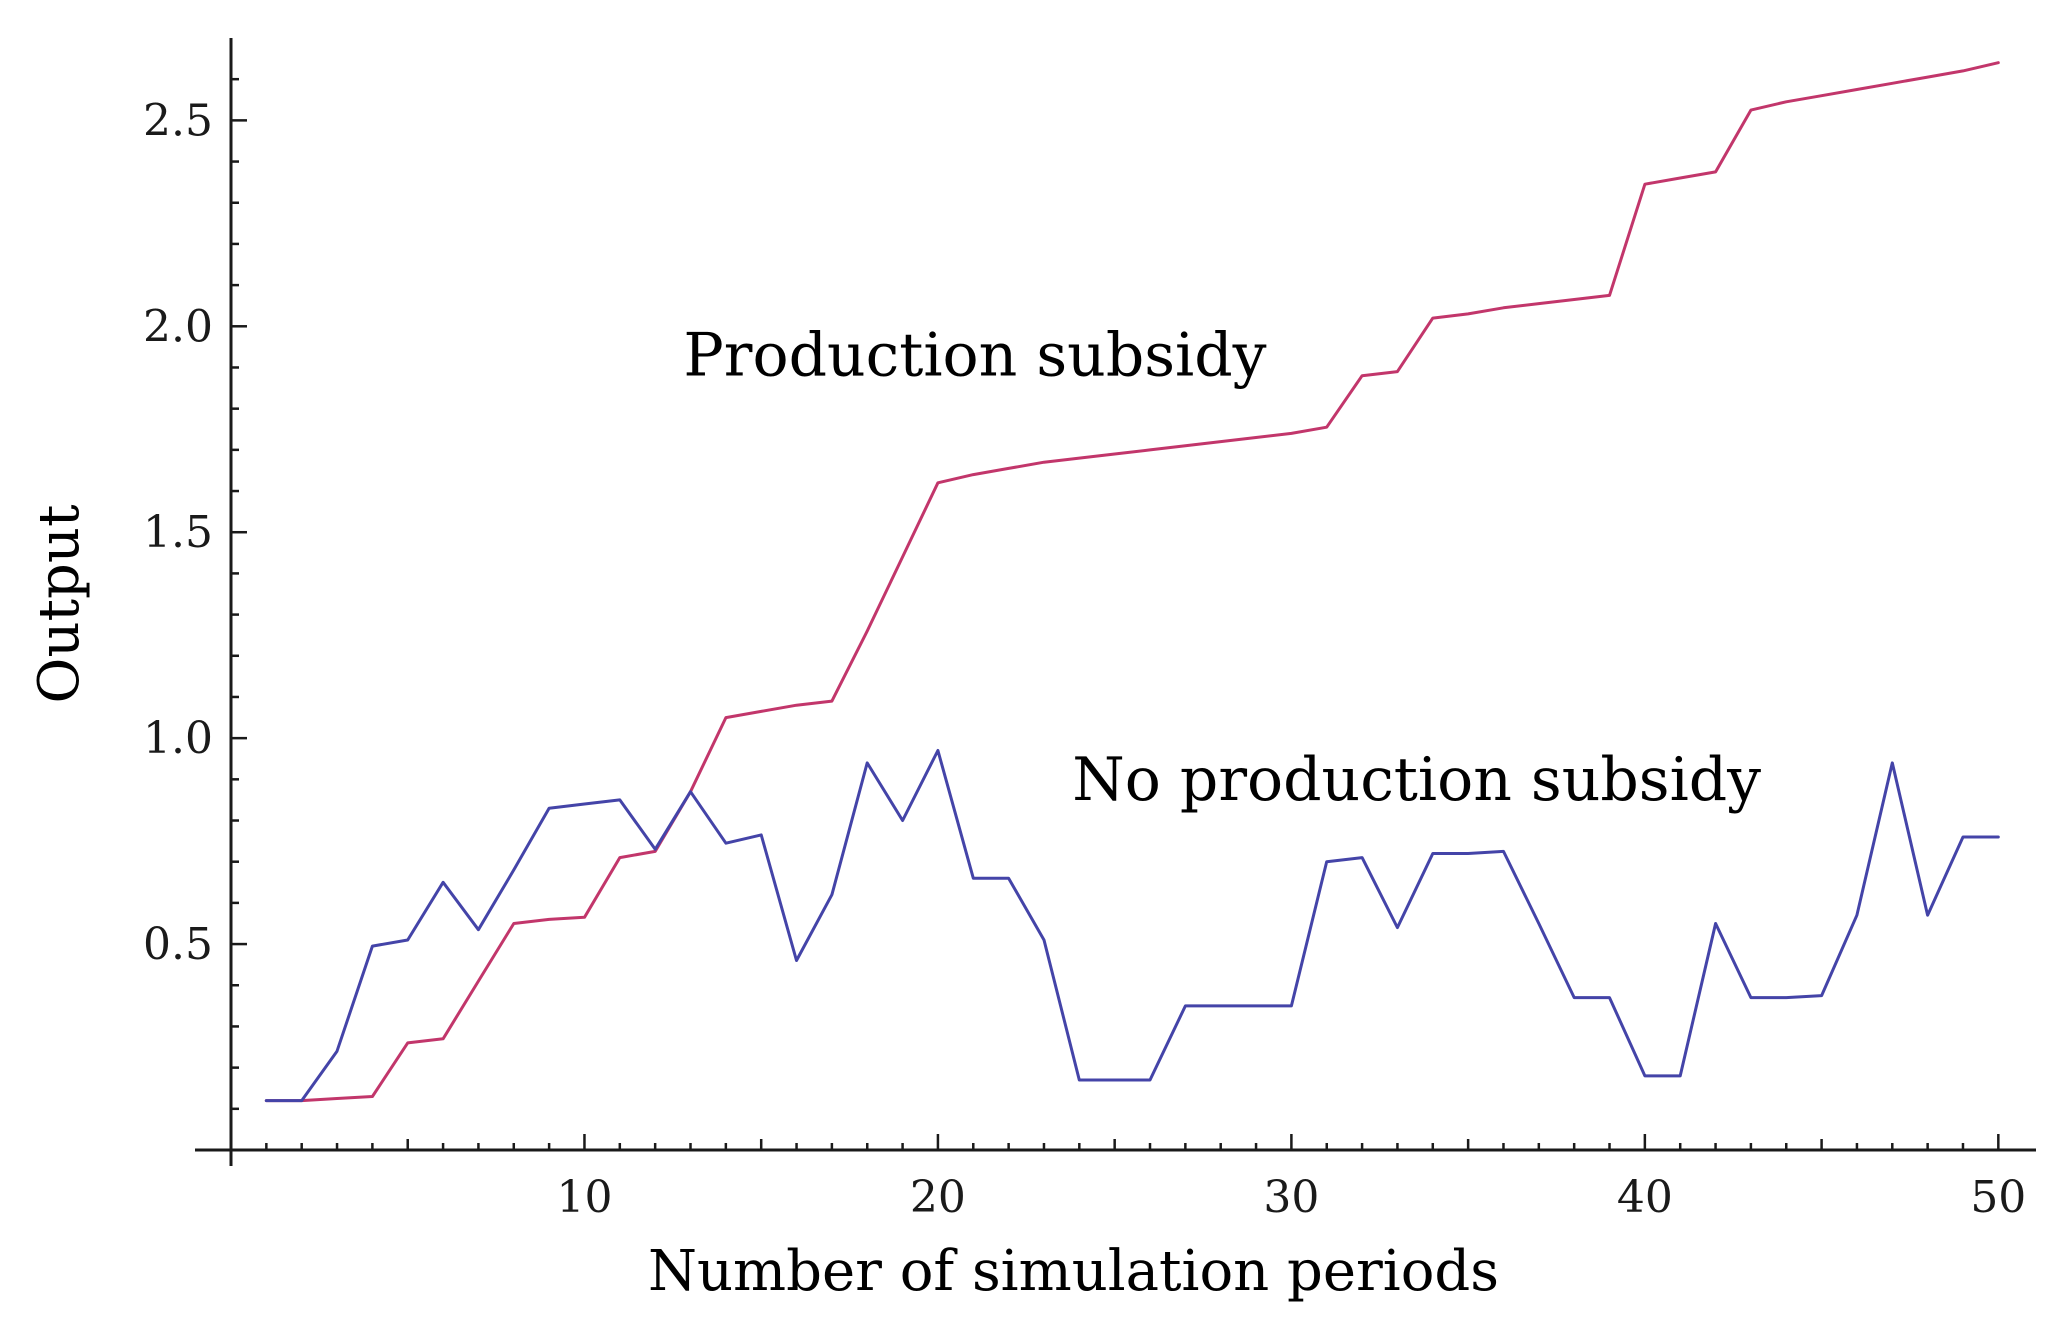  Describe the element at coordinates (1145, 1178) in the screenshot. I see `x-ticks: 10 20 30 40 50` at that location.